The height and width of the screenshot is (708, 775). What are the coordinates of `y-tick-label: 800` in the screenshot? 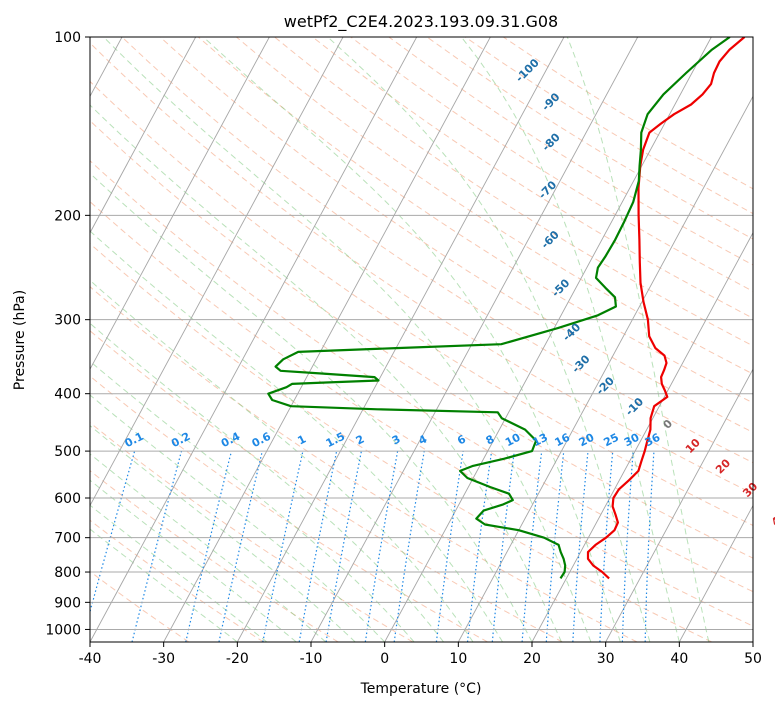 It's located at (67, 573).